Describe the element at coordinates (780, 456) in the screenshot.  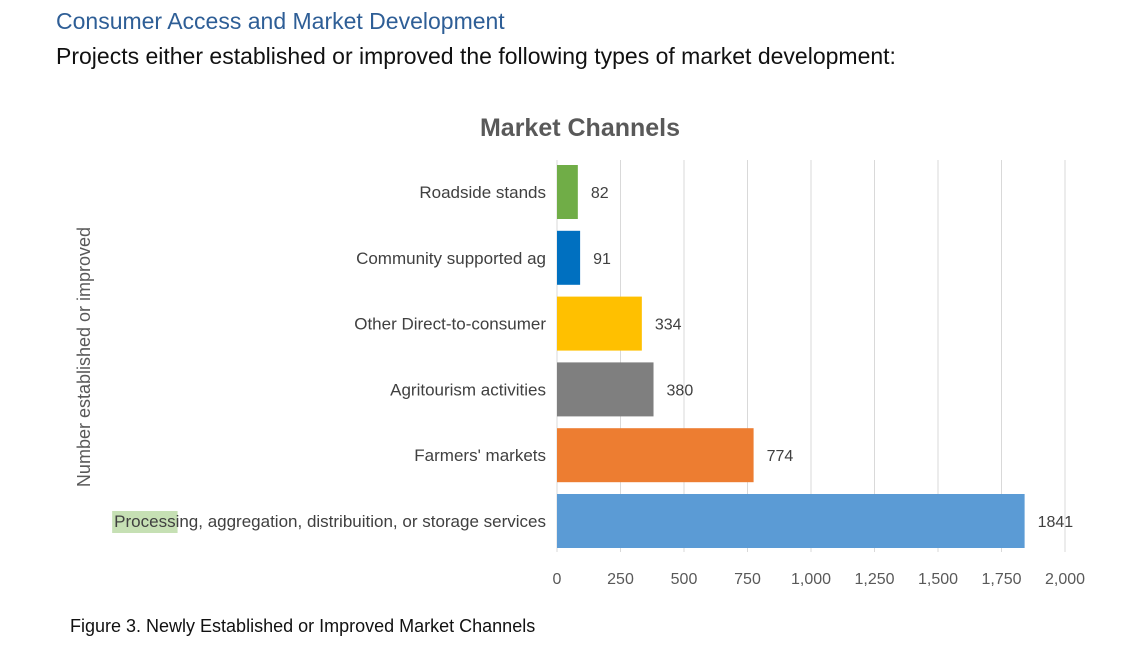
I see `data-label: 774` at that location.